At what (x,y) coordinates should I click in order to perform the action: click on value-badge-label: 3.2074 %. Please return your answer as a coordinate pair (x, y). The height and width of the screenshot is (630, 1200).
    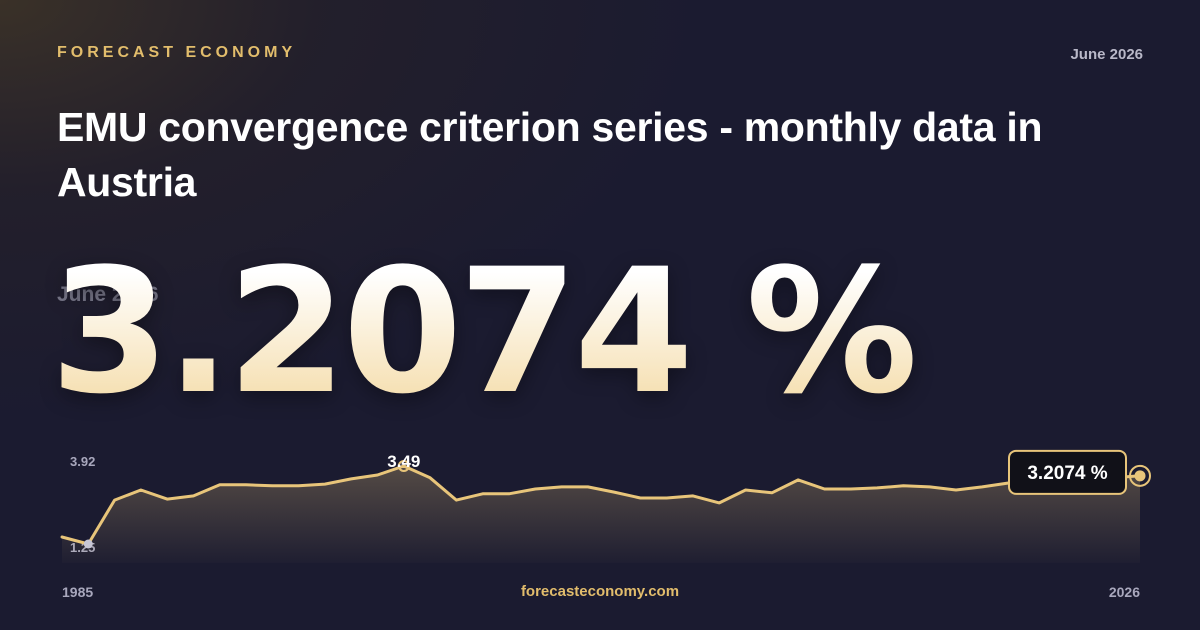
    Looking at the image, I should click on (1067, 473).